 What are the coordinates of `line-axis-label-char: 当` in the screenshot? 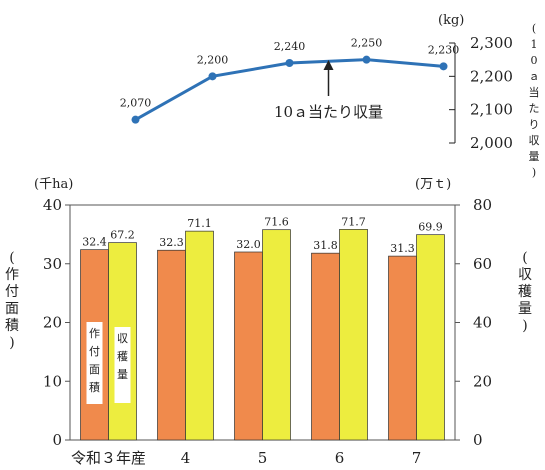 It's located at (534, 92).